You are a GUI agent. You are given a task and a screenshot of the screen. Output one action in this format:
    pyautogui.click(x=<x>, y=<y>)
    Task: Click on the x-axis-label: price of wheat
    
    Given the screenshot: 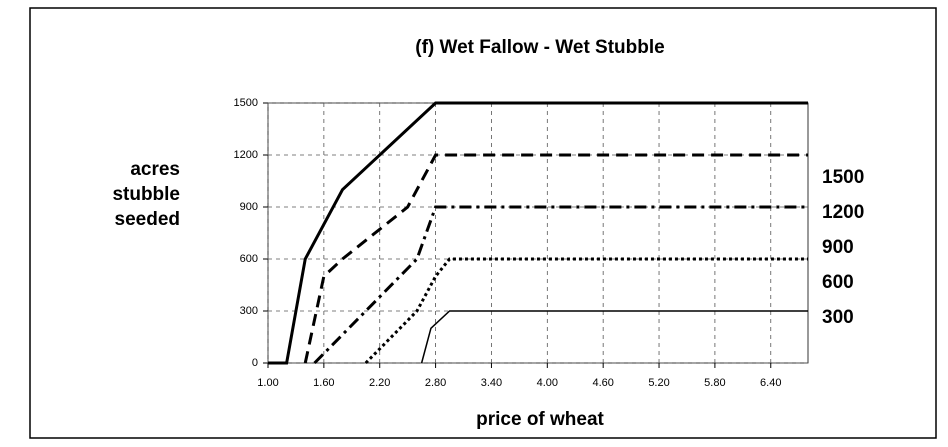 What is the action you would take?
    pyautogui.click(x=540, y=419)
    